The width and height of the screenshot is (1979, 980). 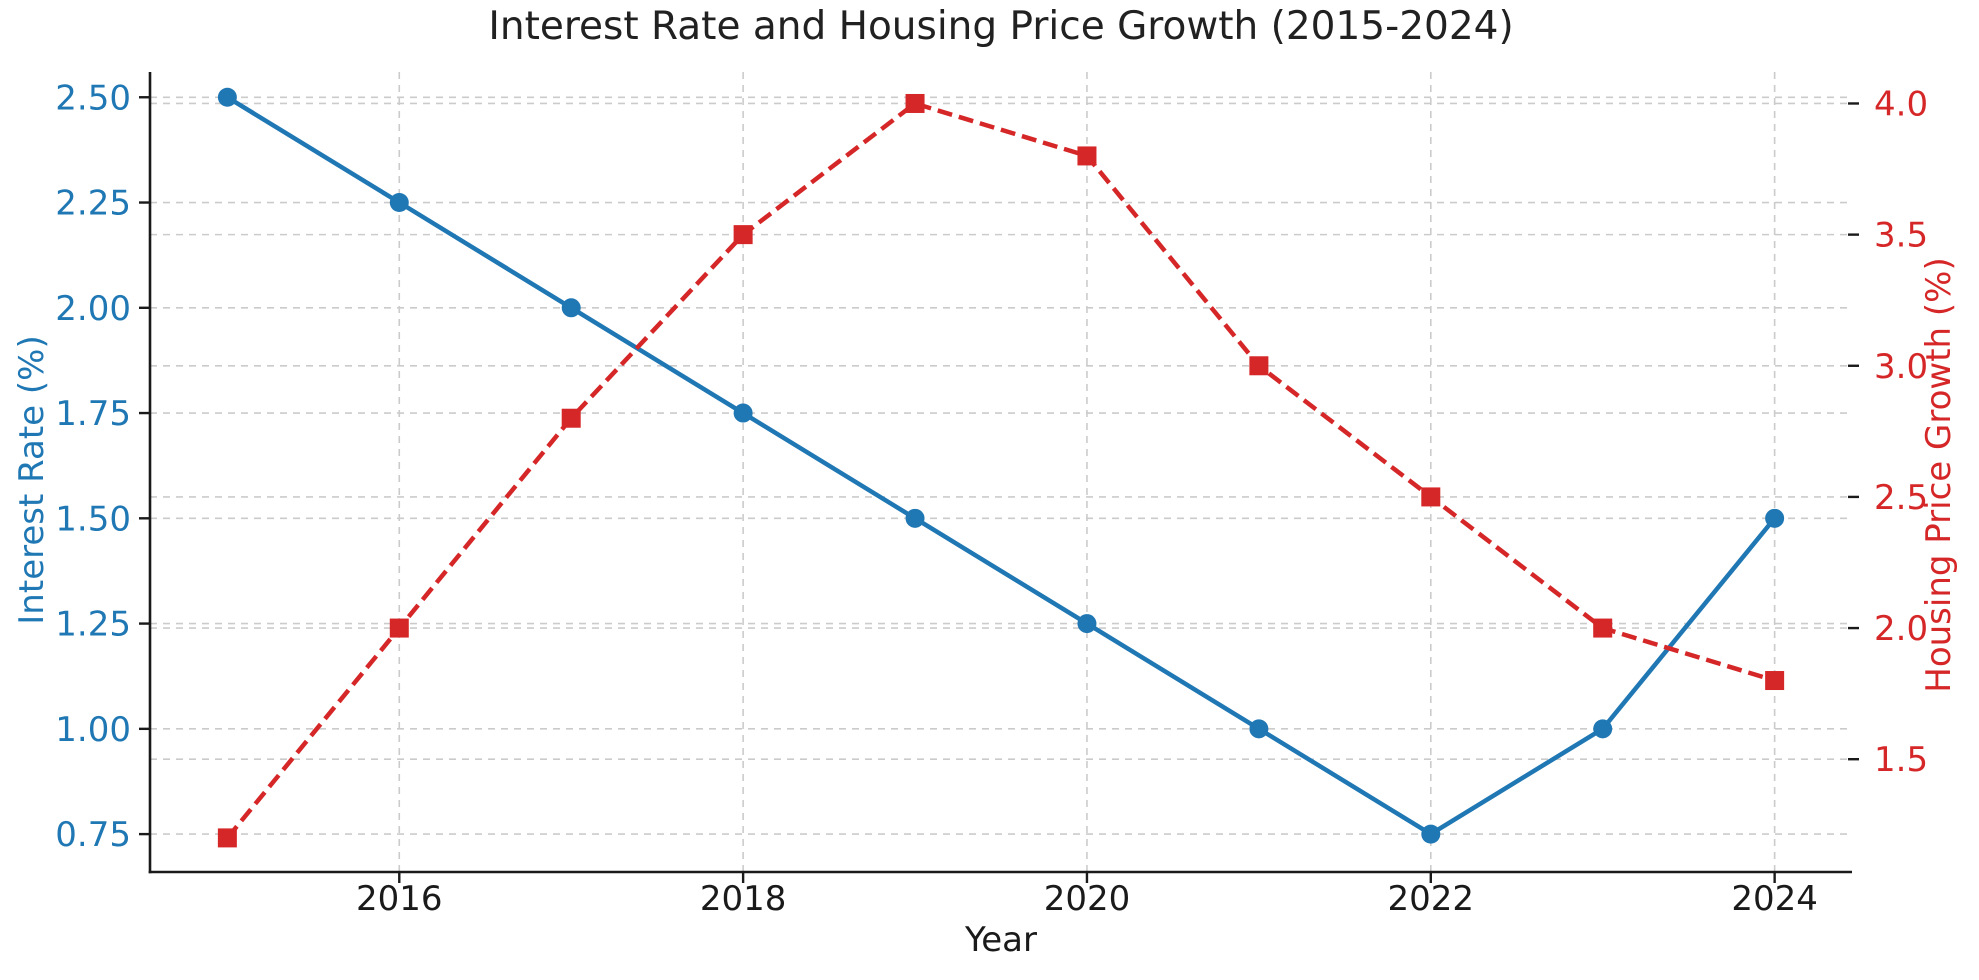 What do you see at coordinates (1901, 236) in the screenshot?
I see `right-y-tick-label: 3.5` at bounding box center [1901, 236].